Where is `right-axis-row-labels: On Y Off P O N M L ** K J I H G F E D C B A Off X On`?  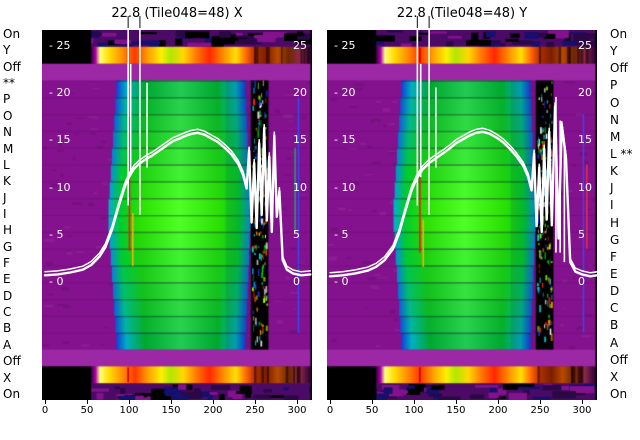
right-axis-row-labels: On Y Off P O N M L ** K J I H G F E D C B A Off X On is located at coordinates (624, 214).